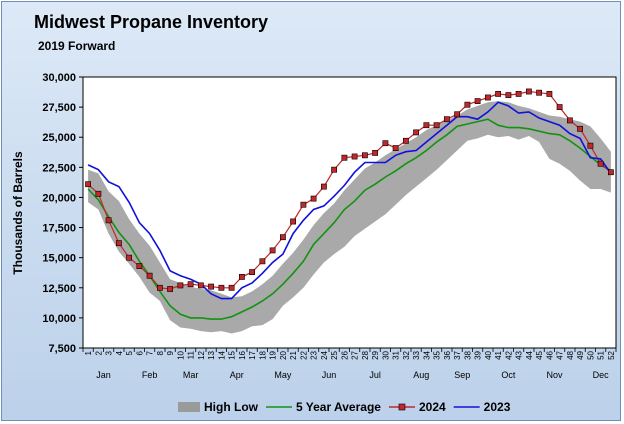 The width and height of the screenshot is (624, 424). What do you see at coordinates (396, 354) in the screenshot?
I see `x-week-label: 31` at bounding box center [396, 354].